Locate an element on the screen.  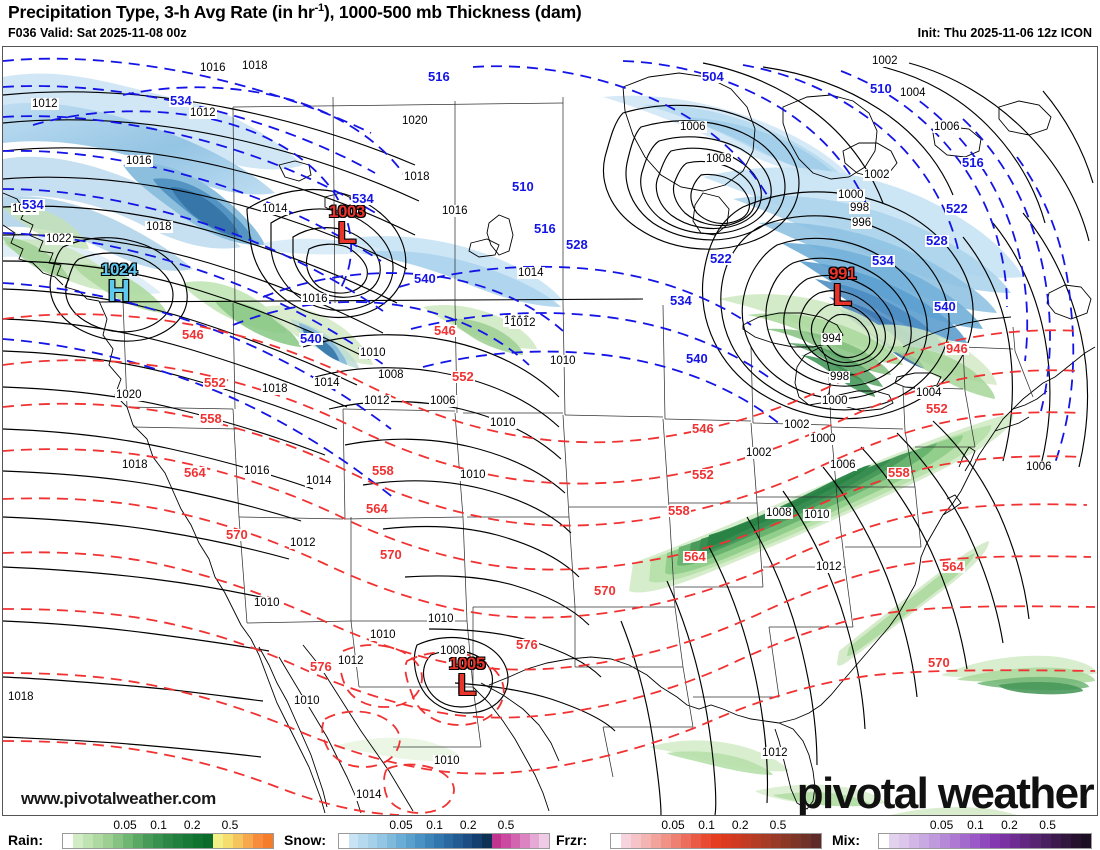
legend-colorbar-frzr is located at coordinates (716, 841).